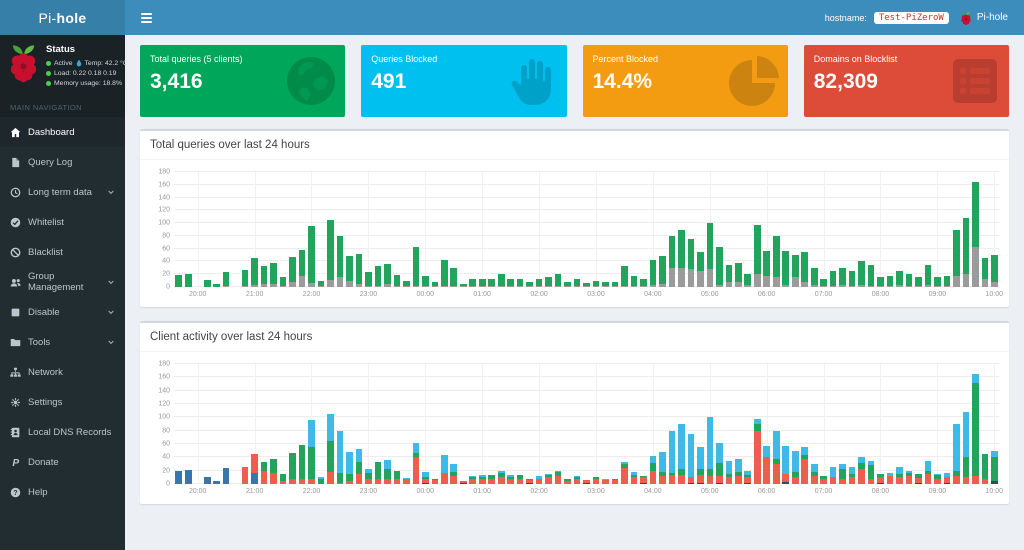  Describe the element at coordinates (62, 17) in the screenshot. I see `brand-logo: Pi-hole` at that location.